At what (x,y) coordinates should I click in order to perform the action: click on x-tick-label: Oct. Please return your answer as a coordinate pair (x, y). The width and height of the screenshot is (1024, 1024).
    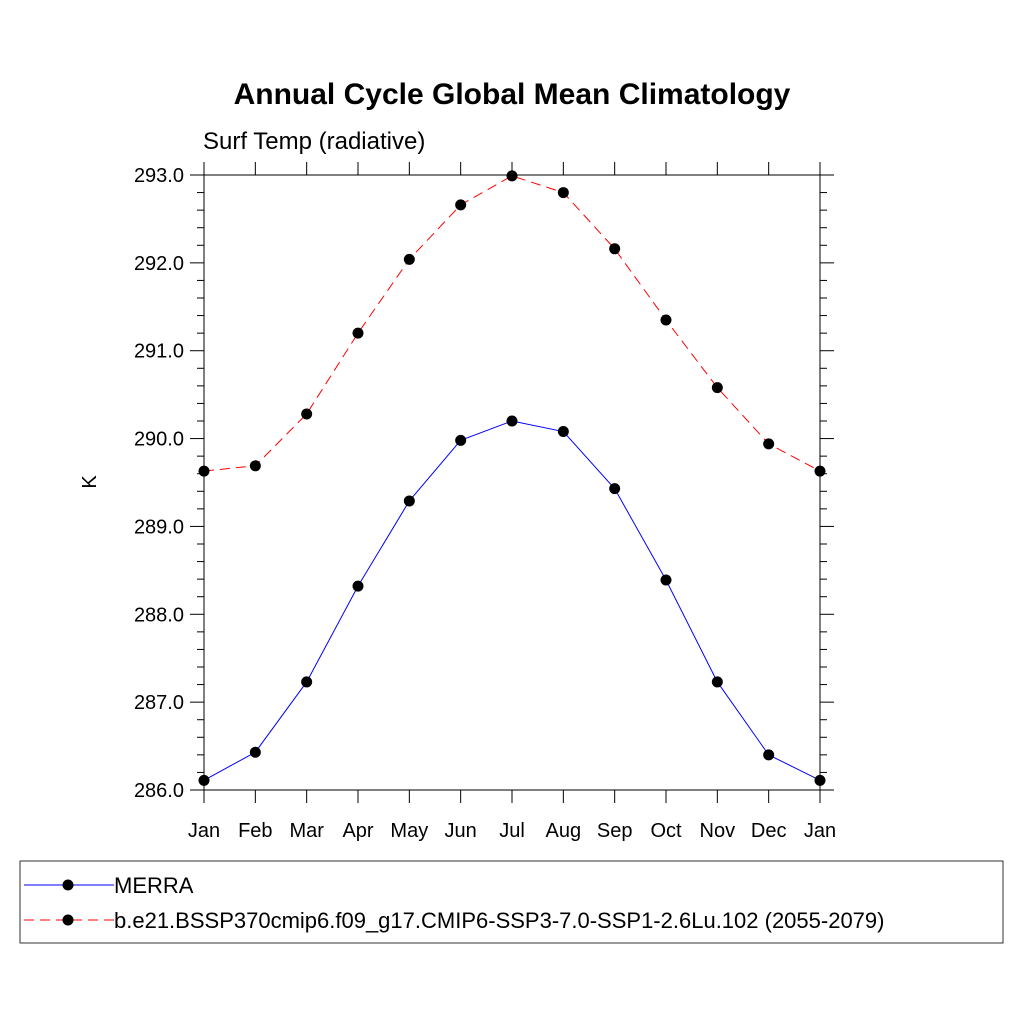
    Looking at the image, I should click on (666, 831).